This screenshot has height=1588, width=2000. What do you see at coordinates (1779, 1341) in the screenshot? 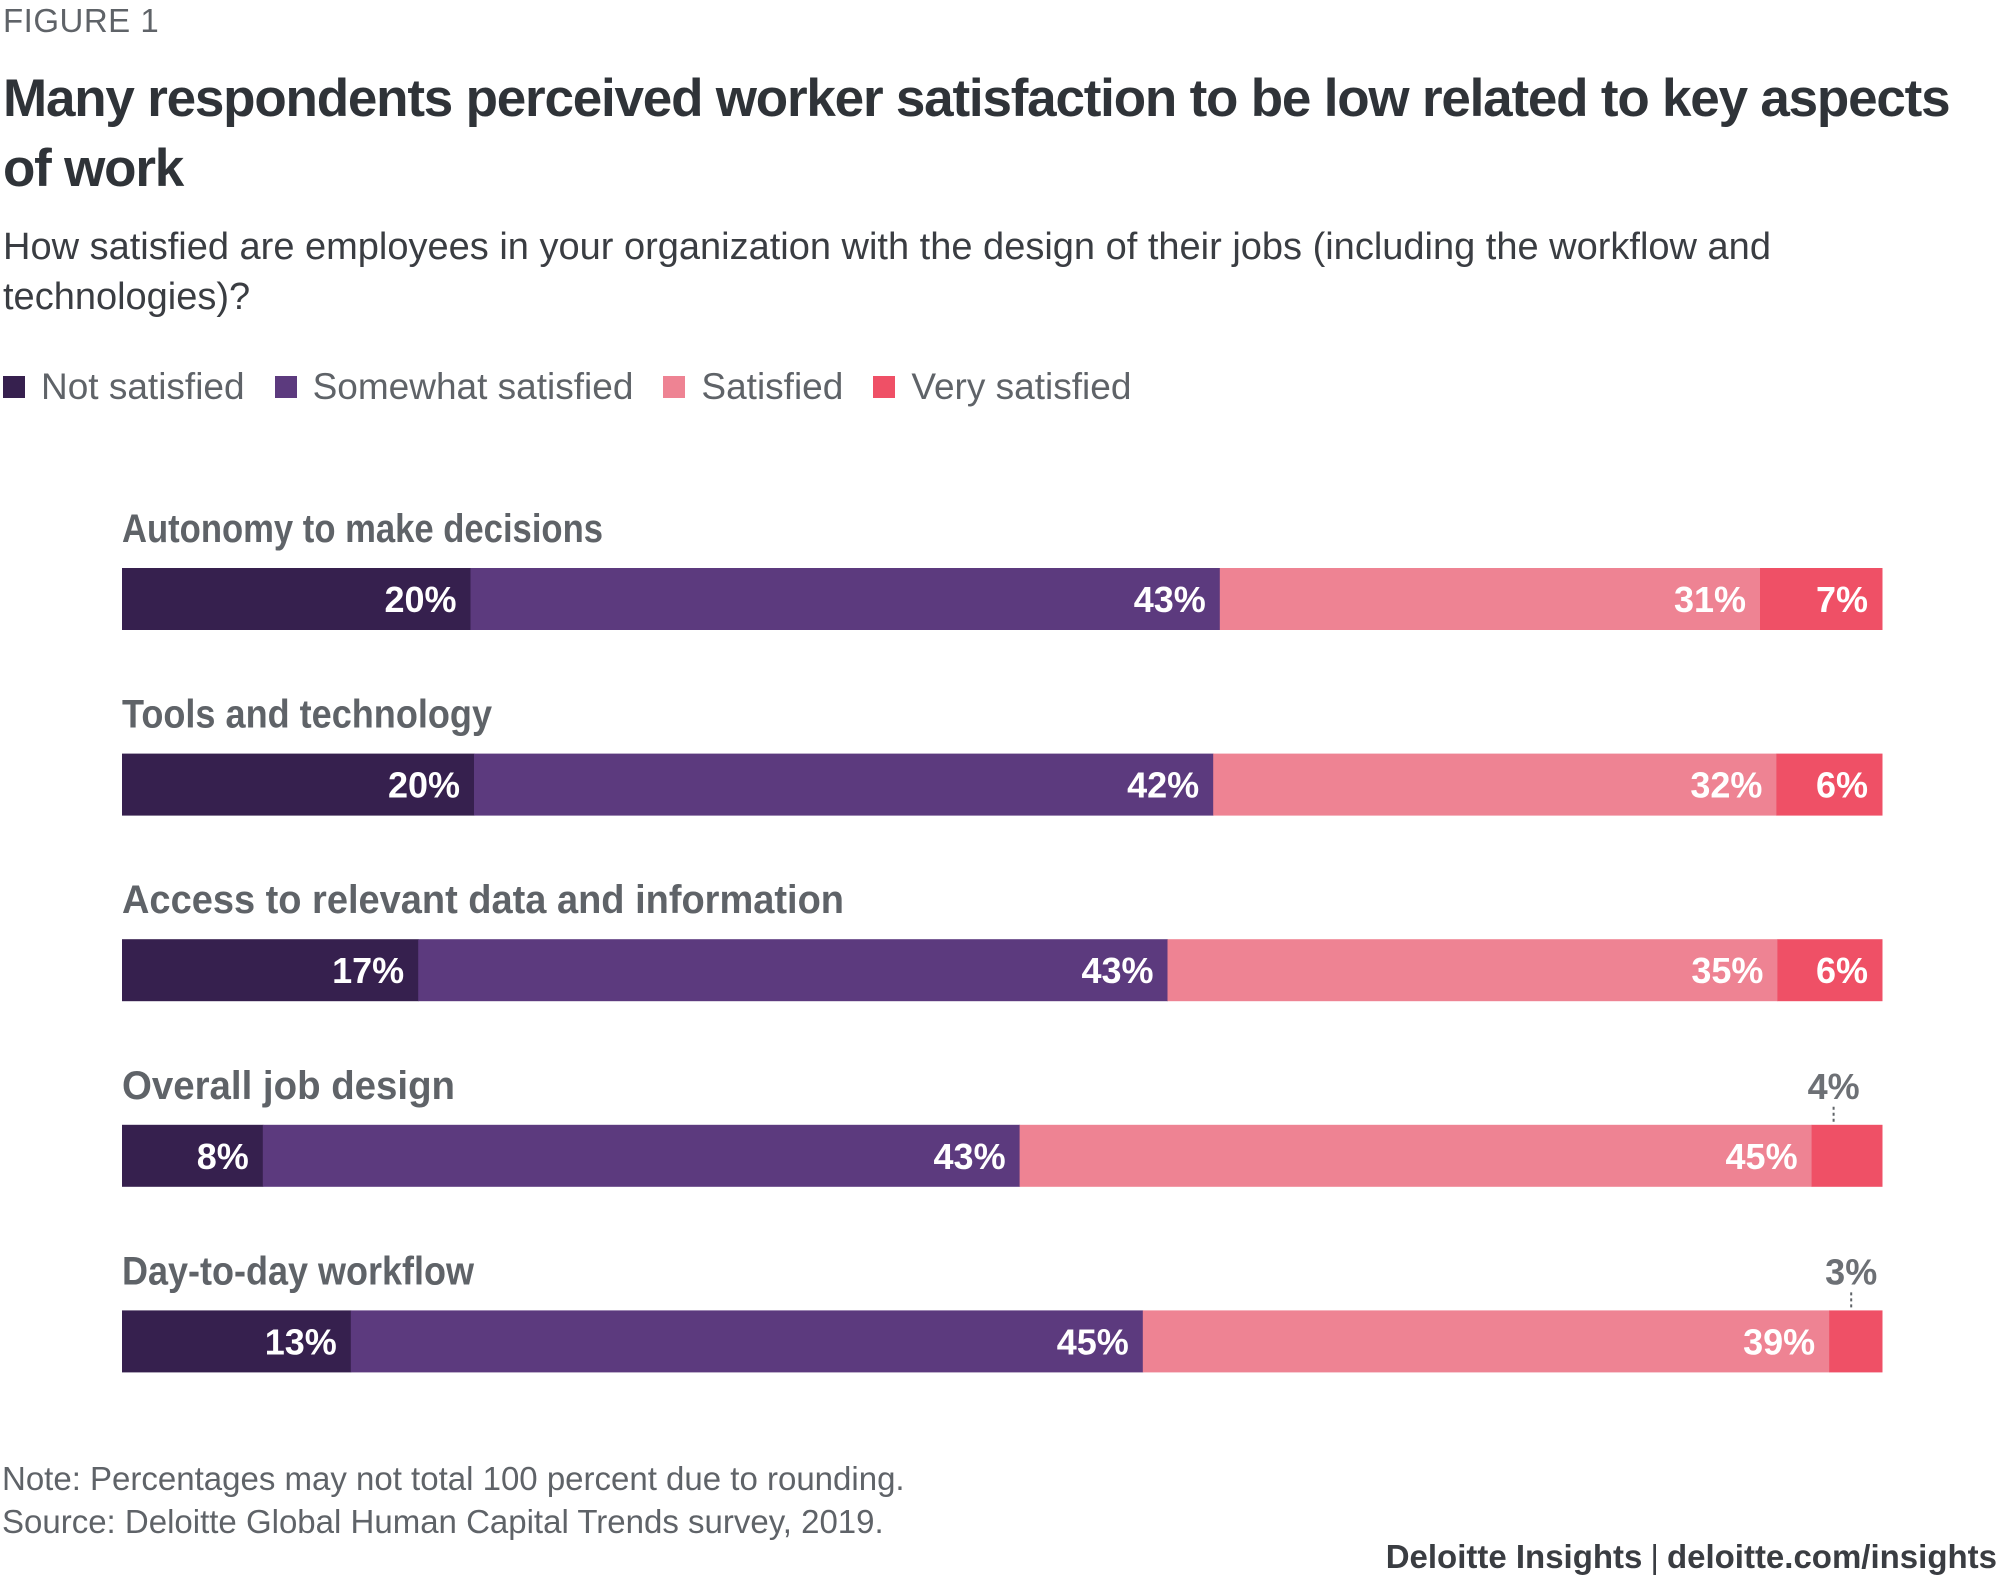
I see `data-label: 39%` at bounding box center [1779, 1341].